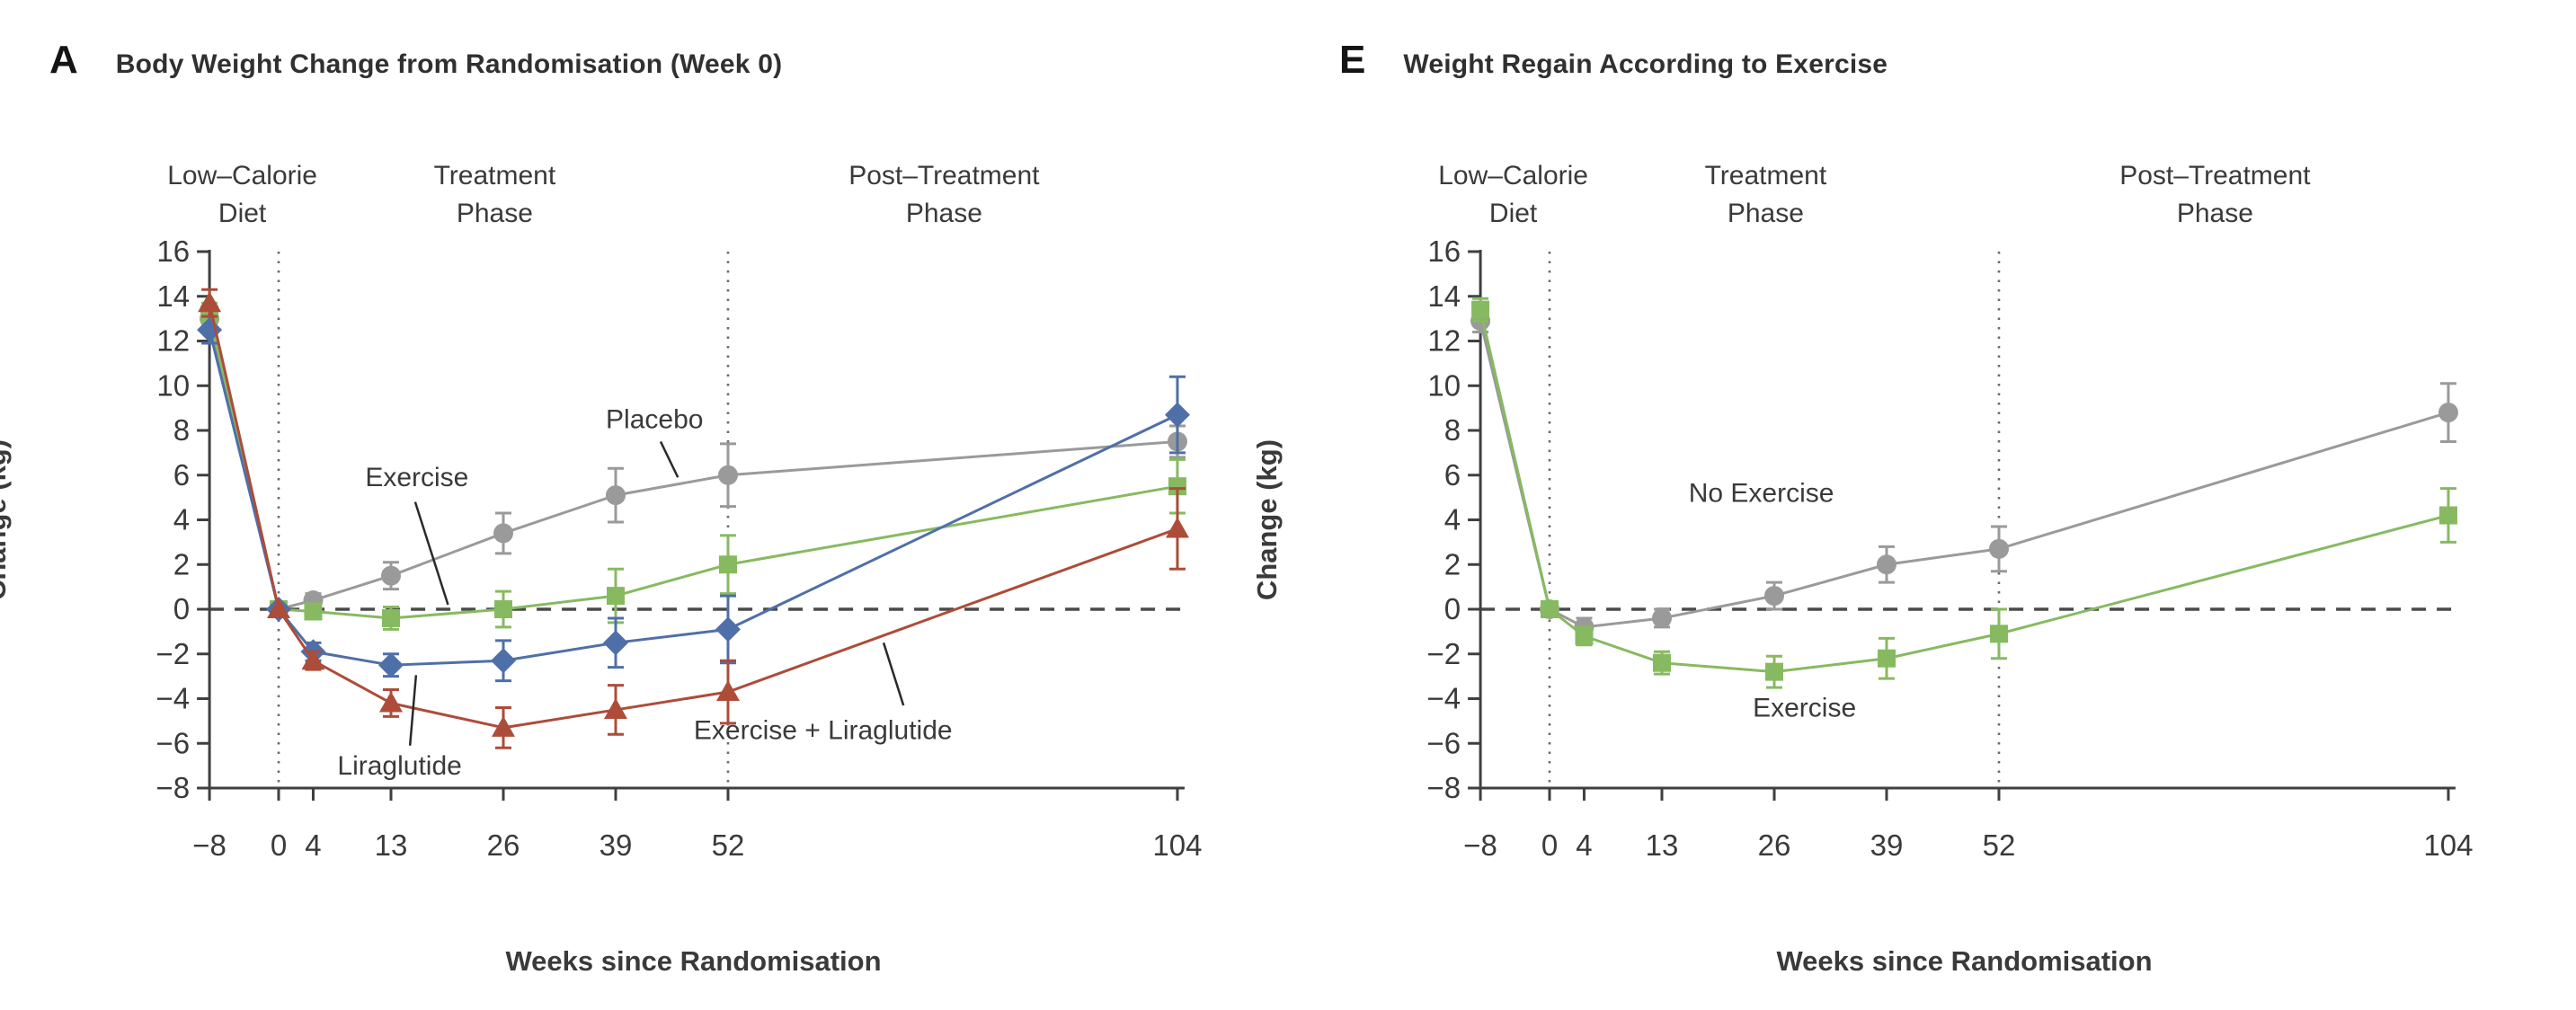 Image resolution: width=2576 pixels, height=1010 pixels. Describe the element at coordinates (6, 520) in the screenshot. I see `panel-a-y-axis-title: Change (kg)` at that location.